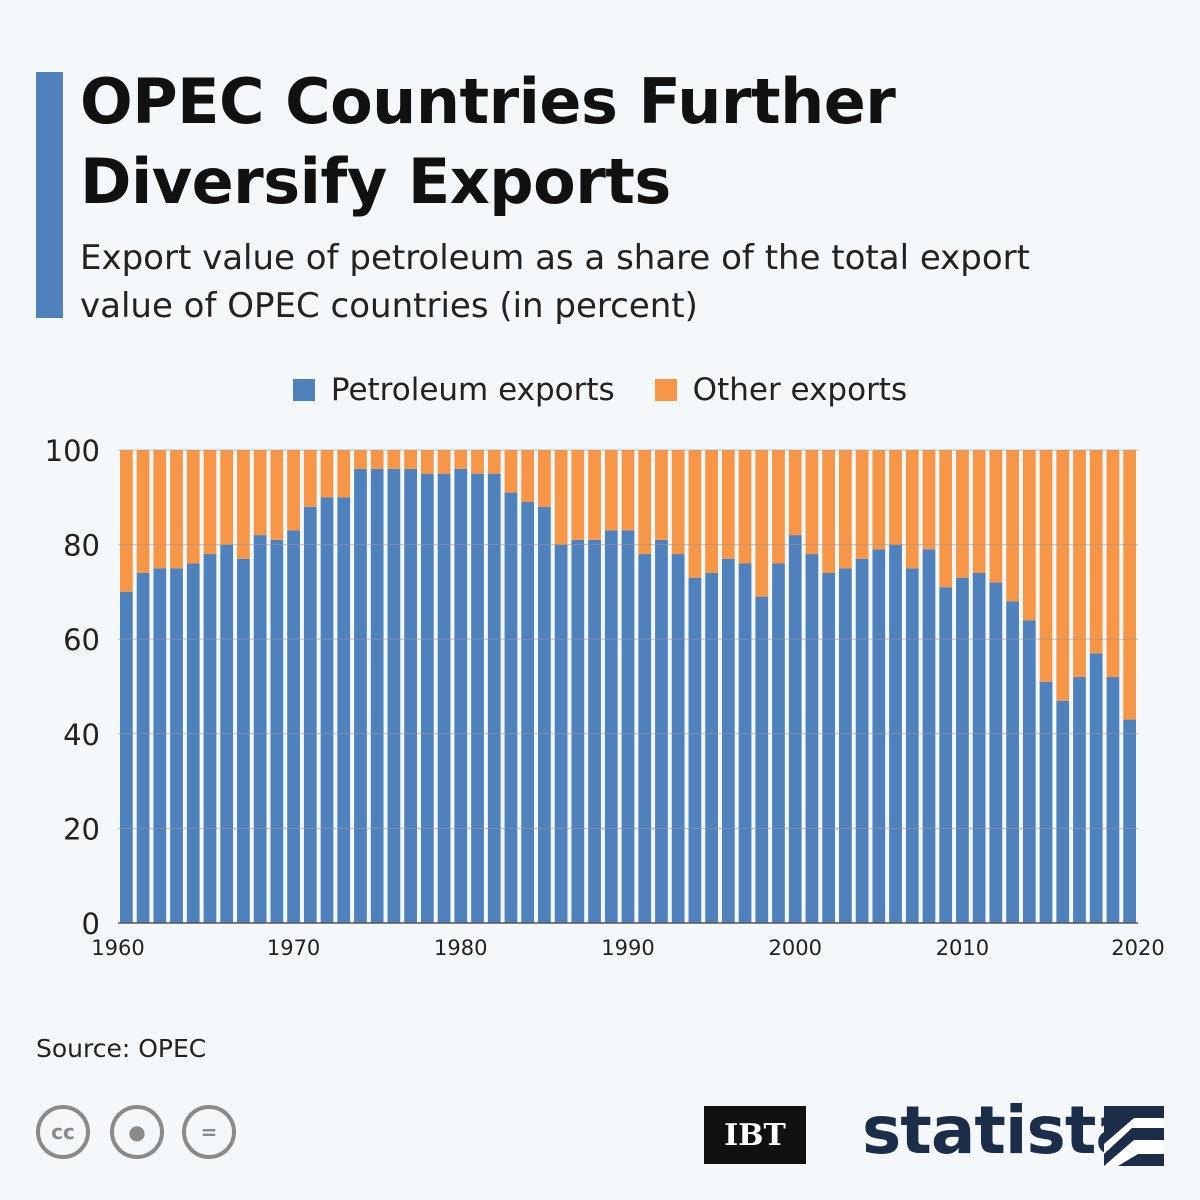 The image size is (1200, 1200). What do you see at coordinates (762, 759) in the screenshot?
I see `bar-petroleum-1998` at bounding box center [762, 759].